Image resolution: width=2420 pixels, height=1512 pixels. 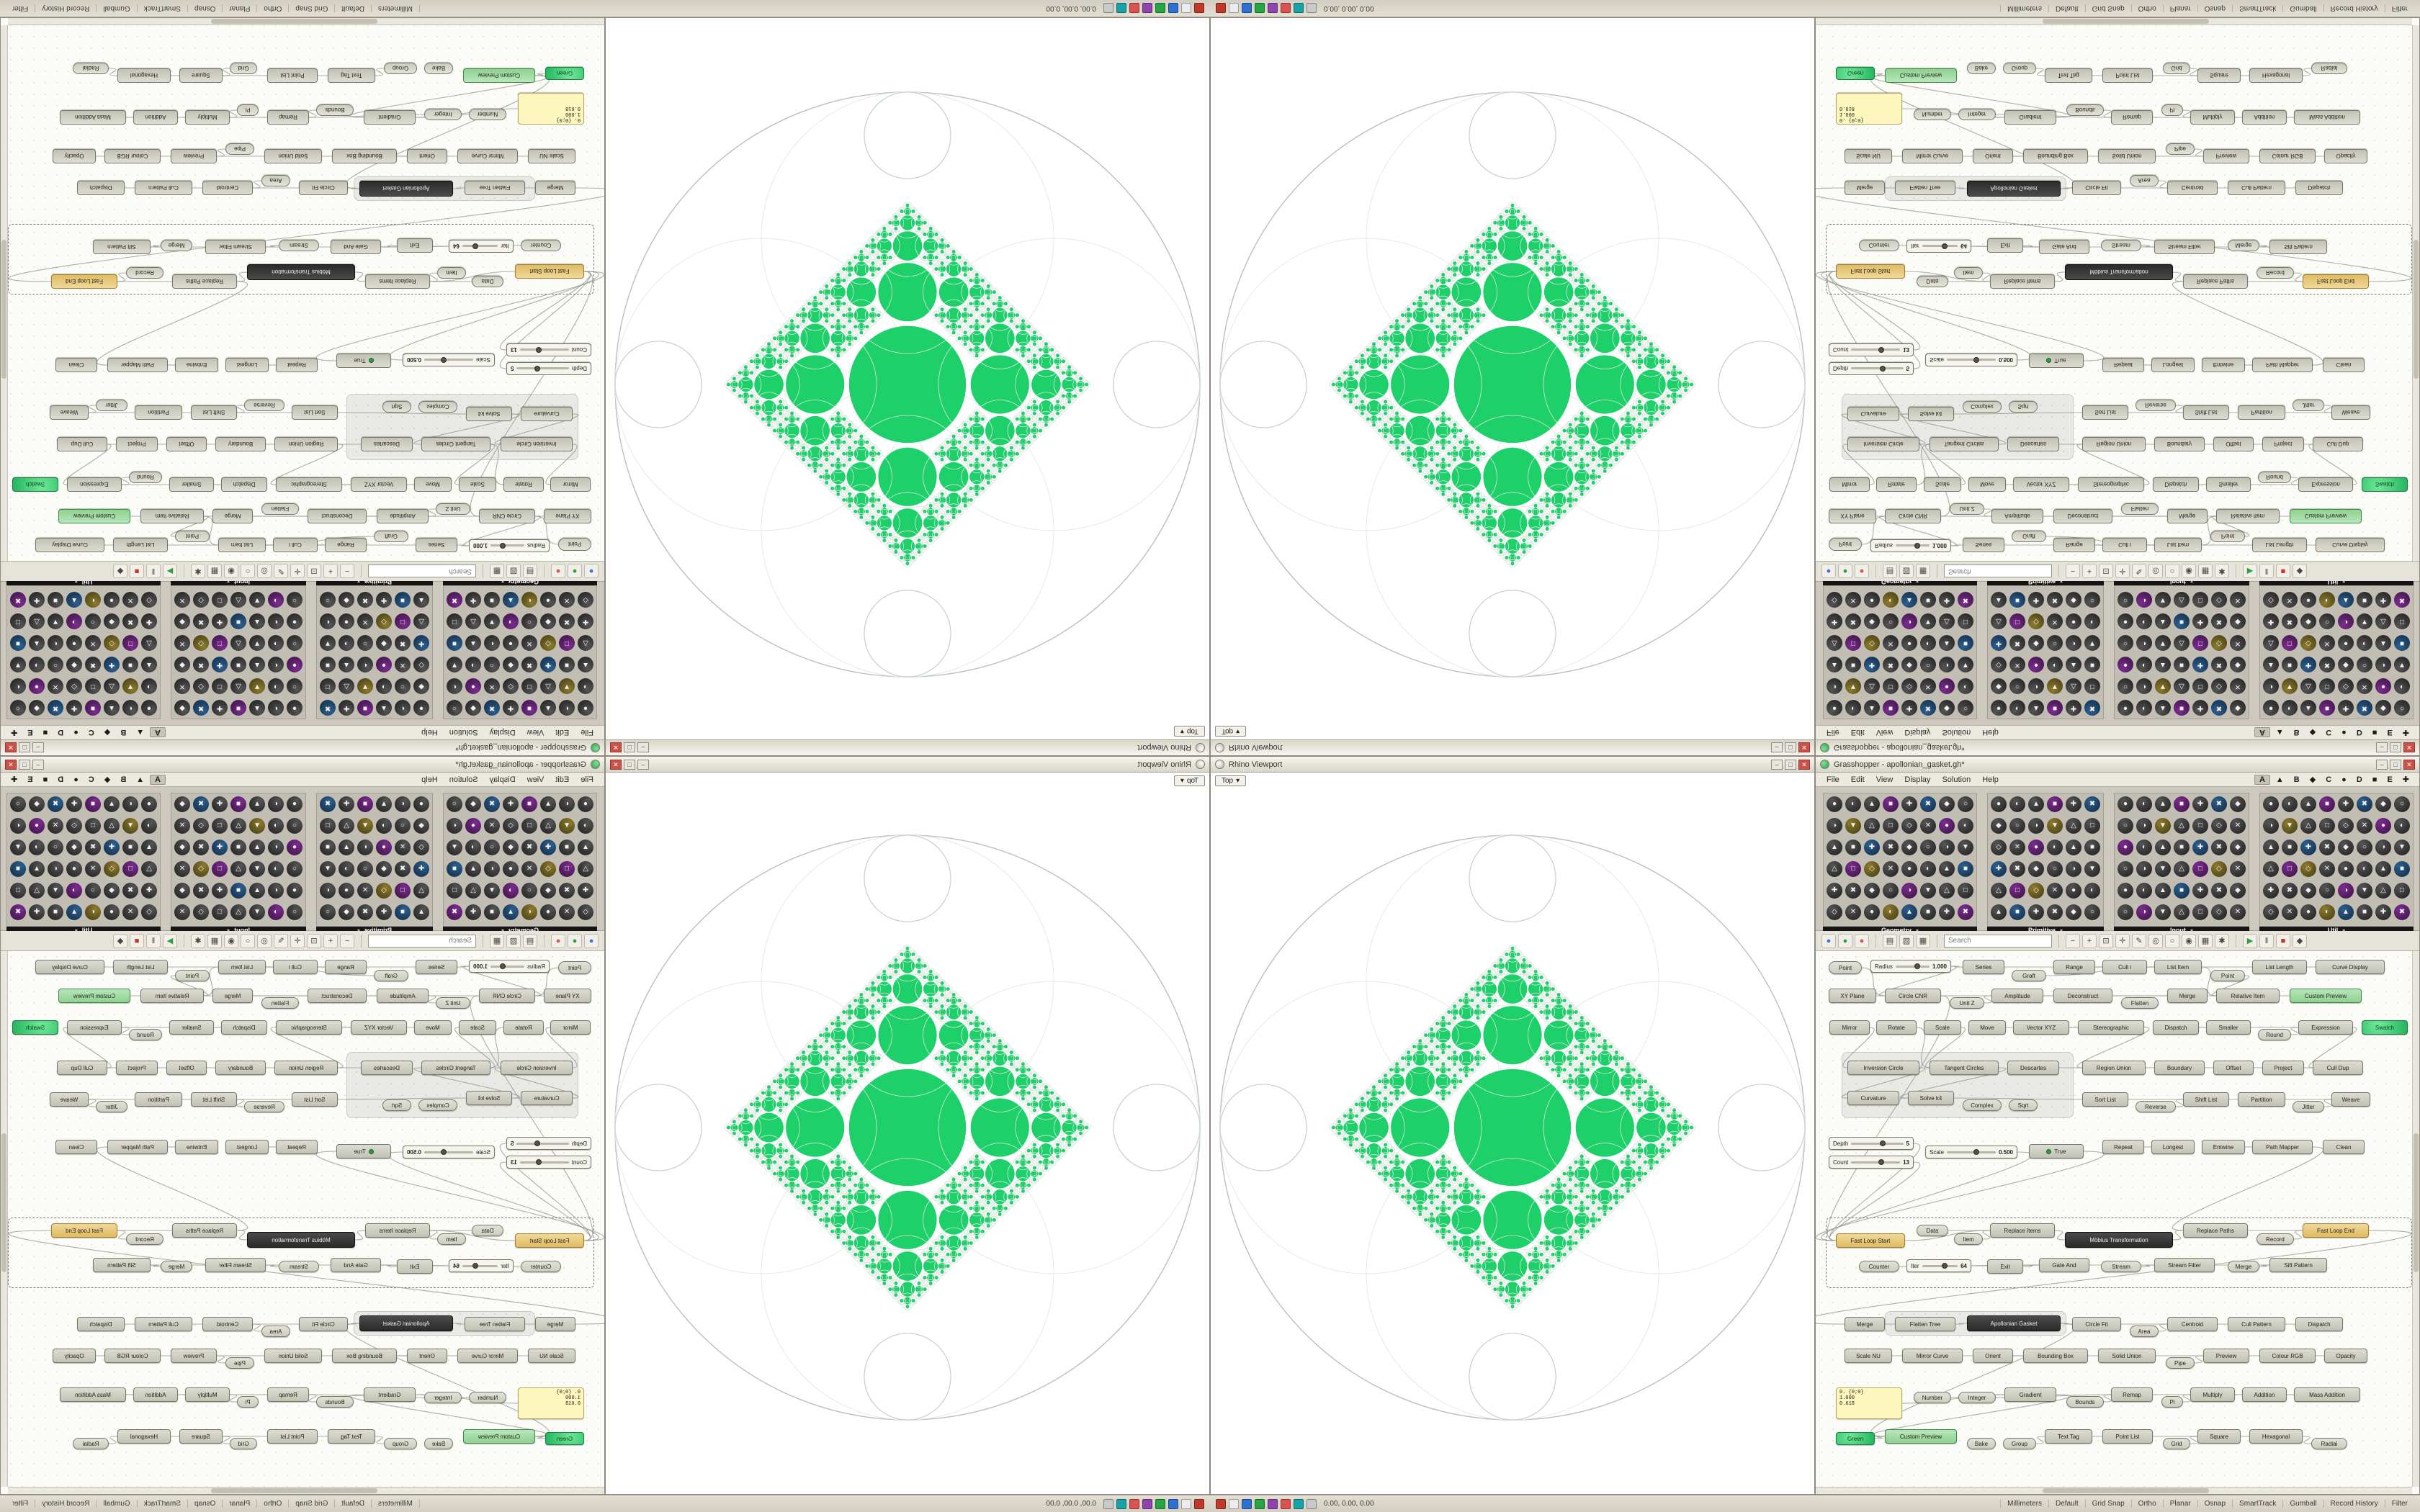 I want to click on gh-node-custom-preview: Custom Preview, so click(x=1921, y=1436).